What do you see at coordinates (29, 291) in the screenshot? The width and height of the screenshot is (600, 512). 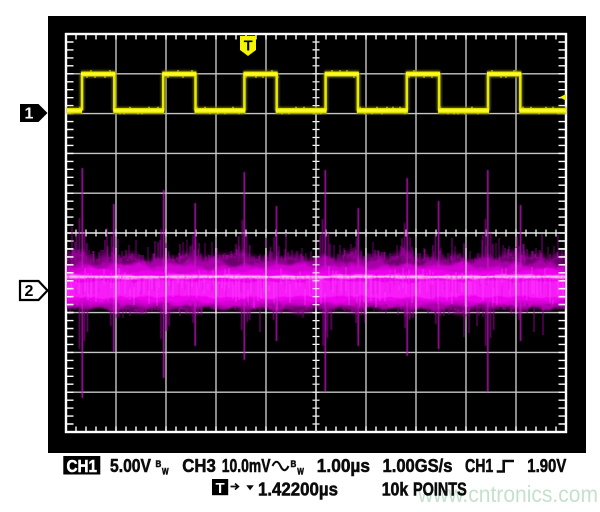 I see `svg-text: 2` at bounding box center [29, 291].